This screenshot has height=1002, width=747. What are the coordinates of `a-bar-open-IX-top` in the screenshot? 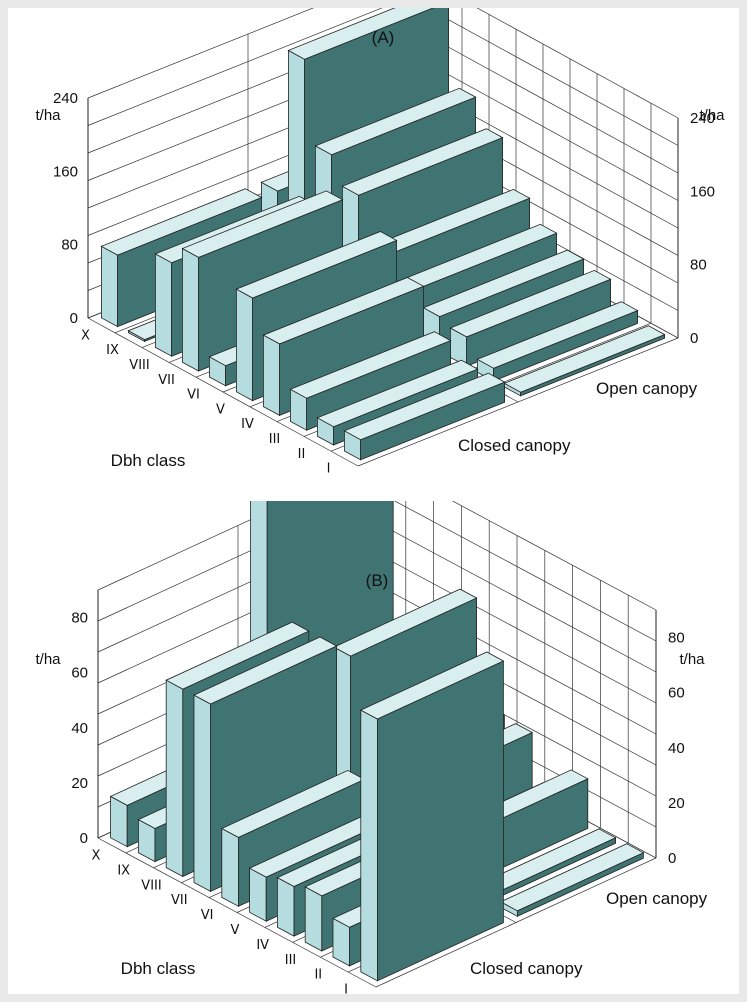 It's located at (360, 34).